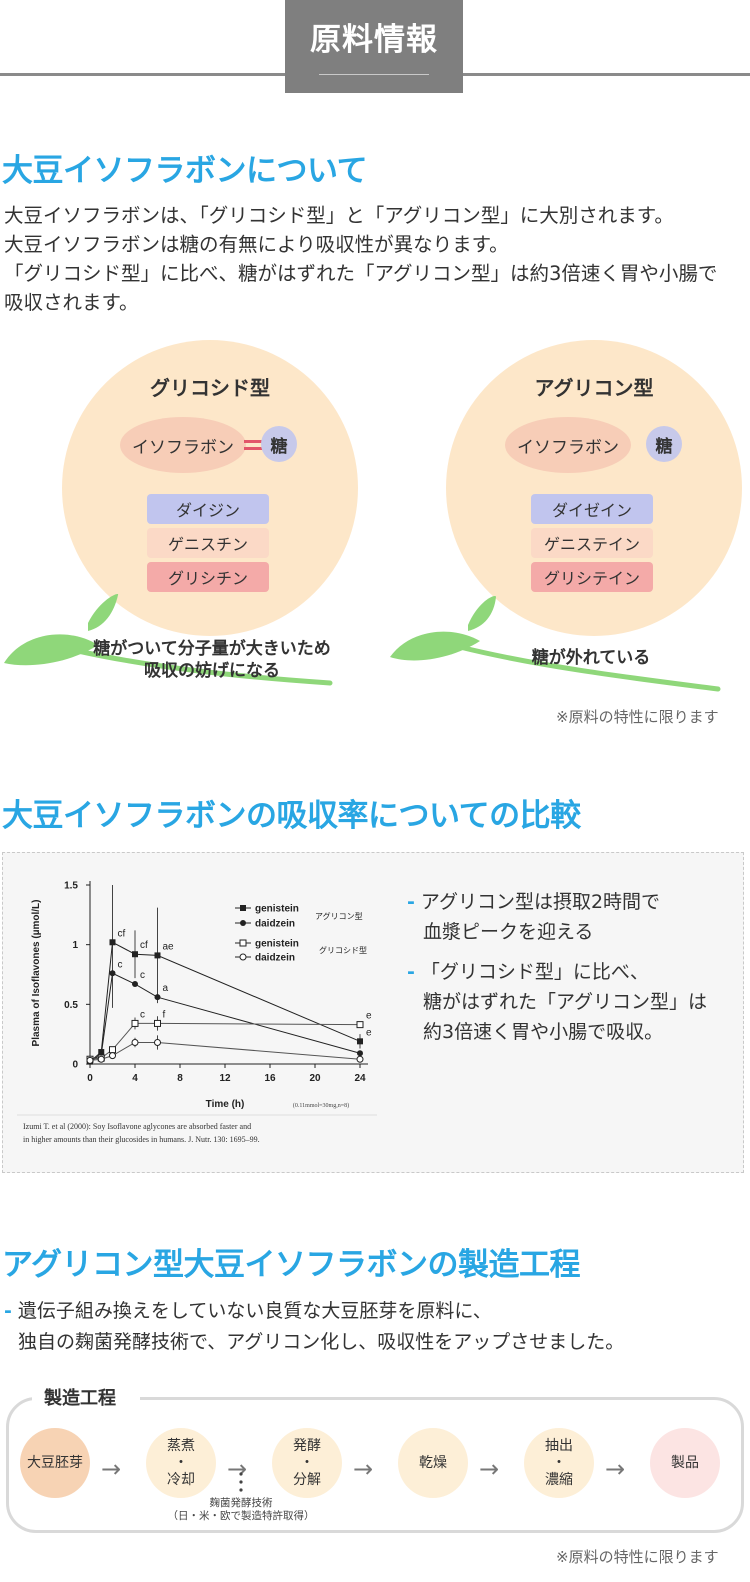  I want to click on process-step-4-line-1: 乾燥, so click(433, 1462).